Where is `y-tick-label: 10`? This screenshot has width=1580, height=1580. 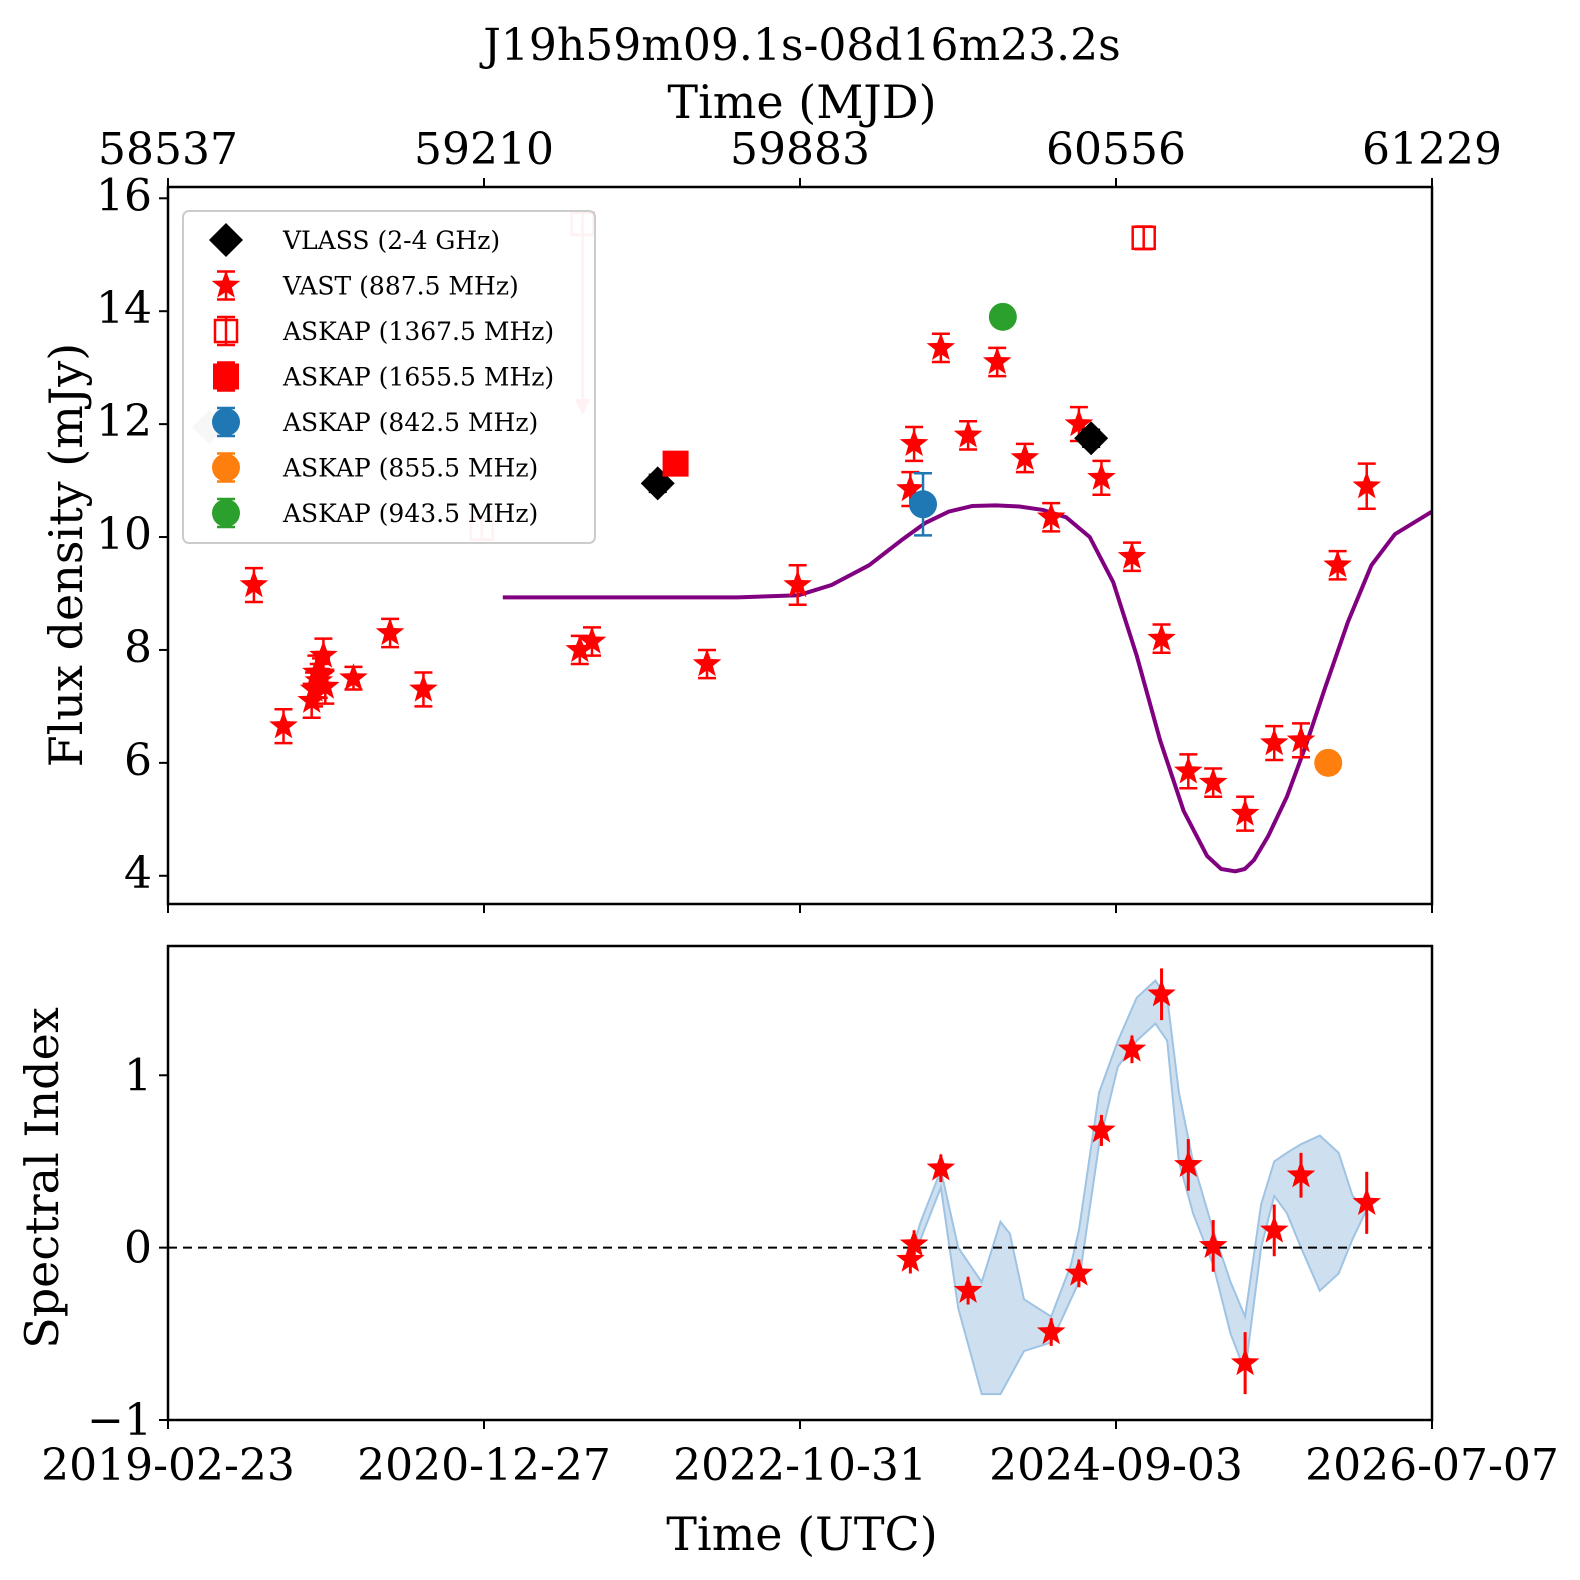
y-tick-label: 10 is located at coordinates (124, 534).